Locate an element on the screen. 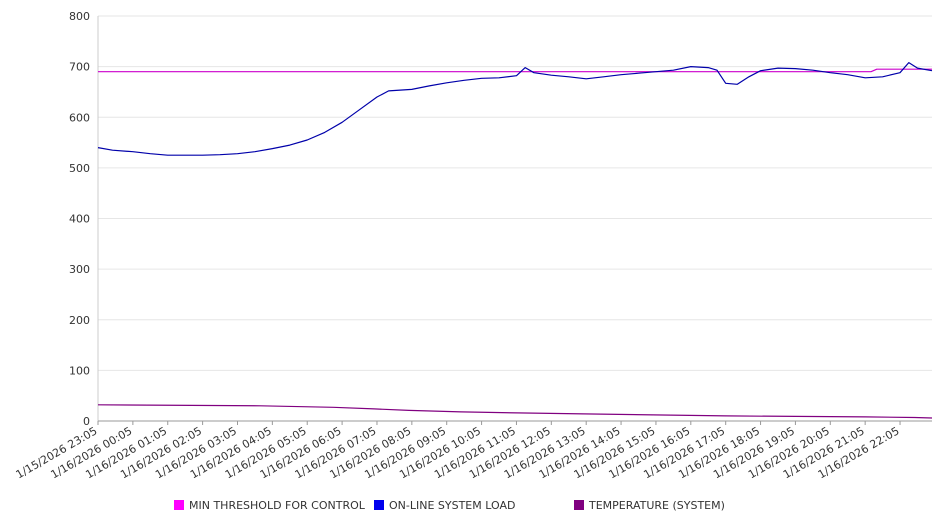  legend-item-min-threshold: MIN THRESHOLD FOR CONTROL is located at coordinates (269, 505).